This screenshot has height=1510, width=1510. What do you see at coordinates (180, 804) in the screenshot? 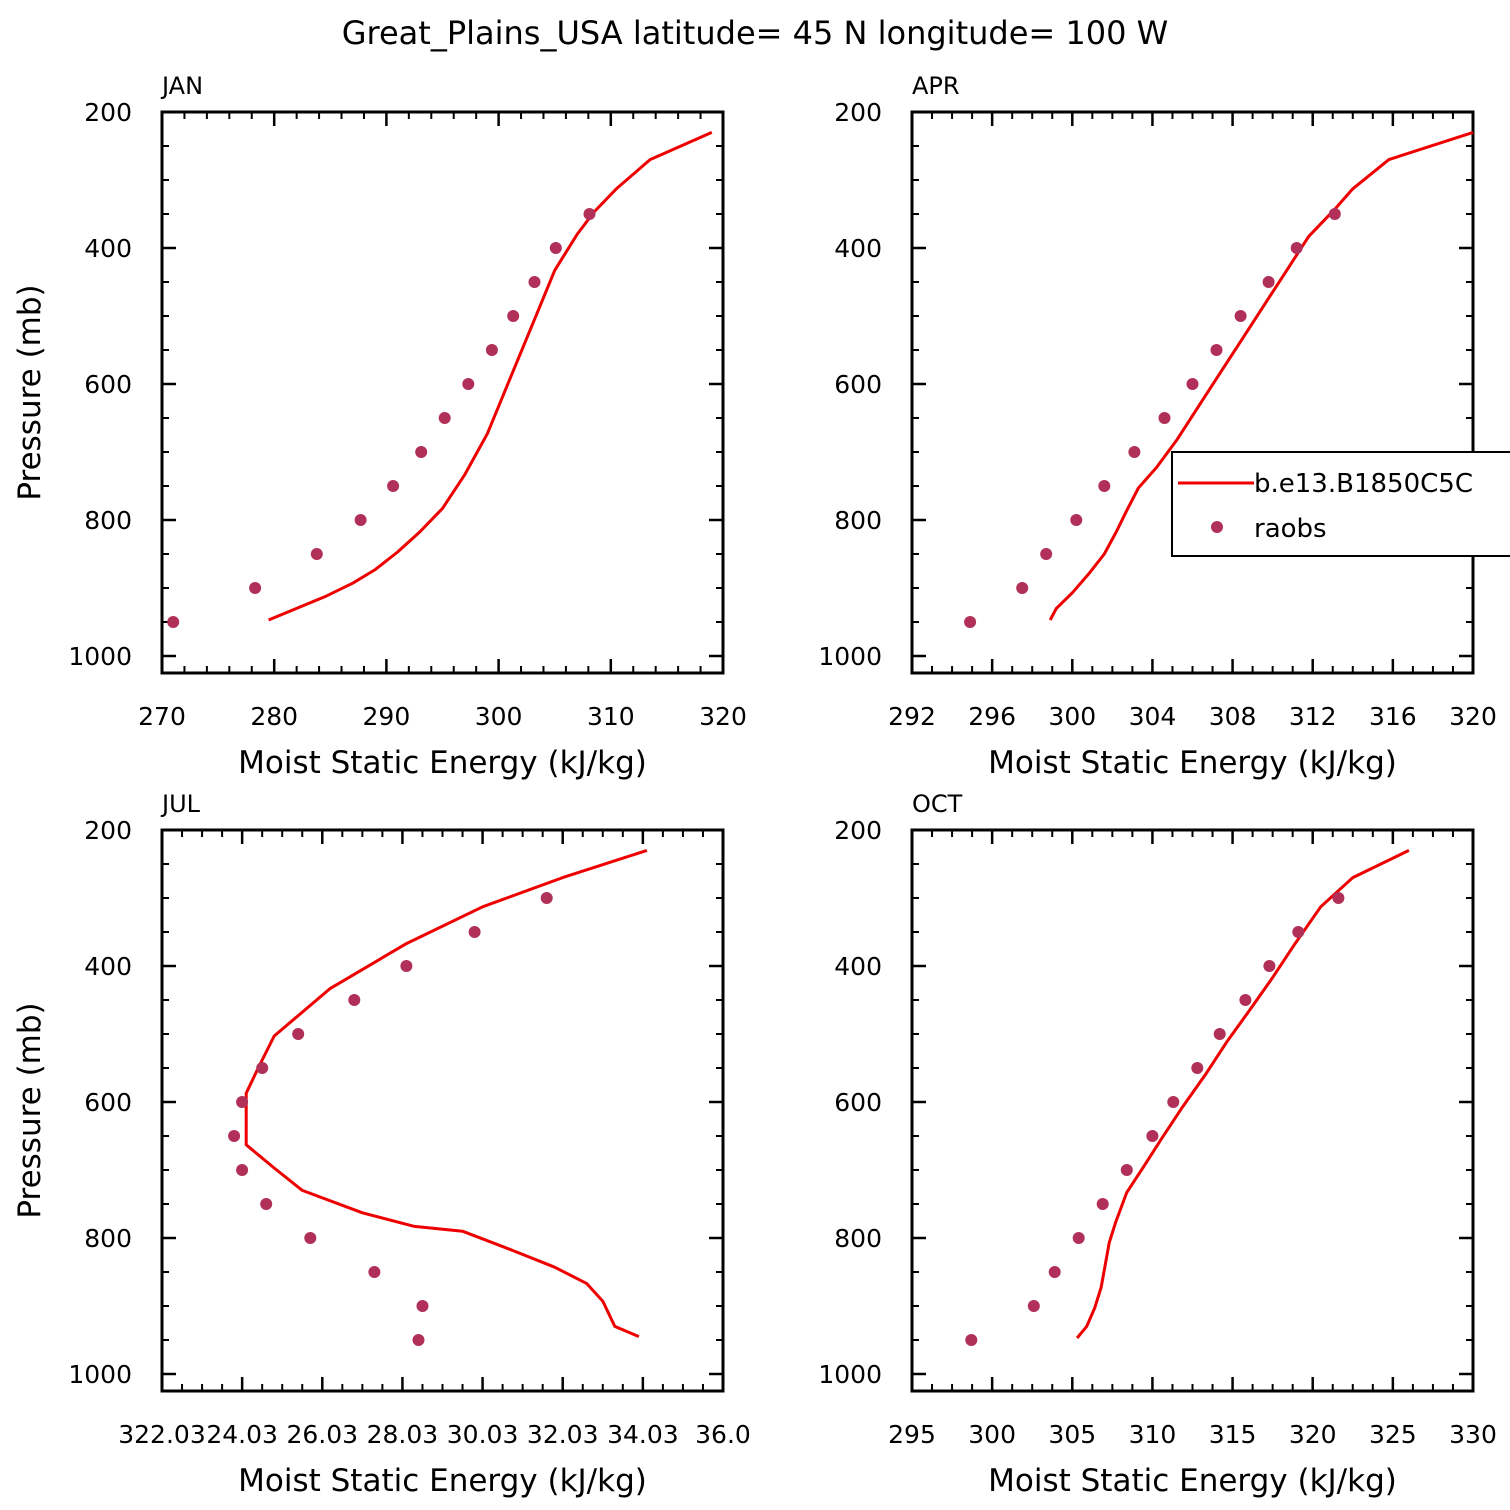
I see `panel-label: JUL` at bounding box center [180, 804].